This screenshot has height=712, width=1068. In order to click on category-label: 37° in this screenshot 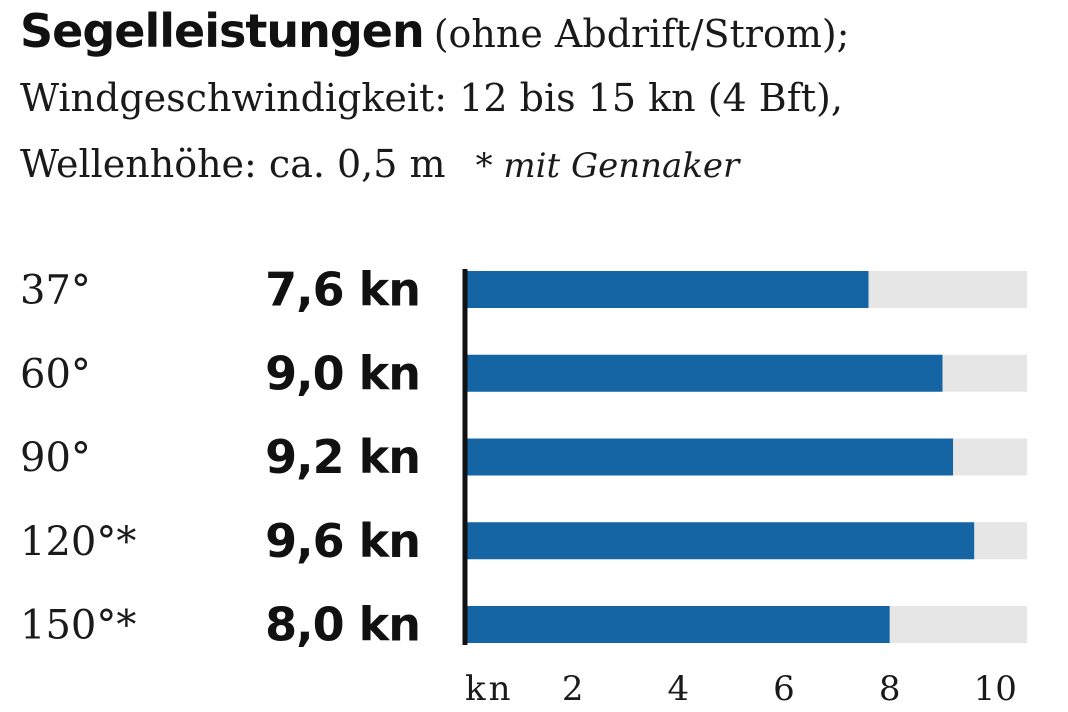, I will do `click(55, 291)`.